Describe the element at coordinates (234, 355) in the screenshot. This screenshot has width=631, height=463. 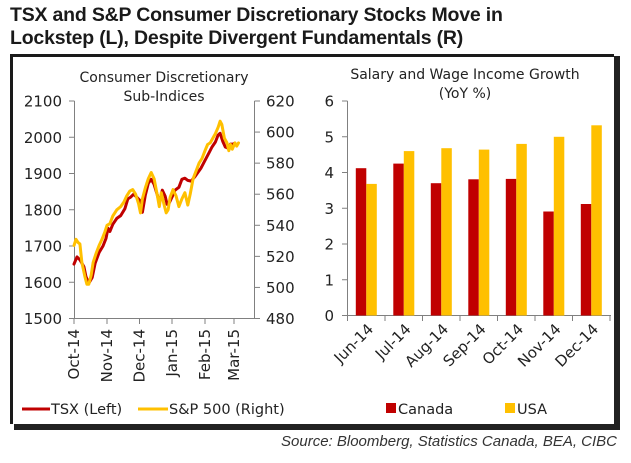
I see `line-chart-x-tick-label: Mar-15` at that location.